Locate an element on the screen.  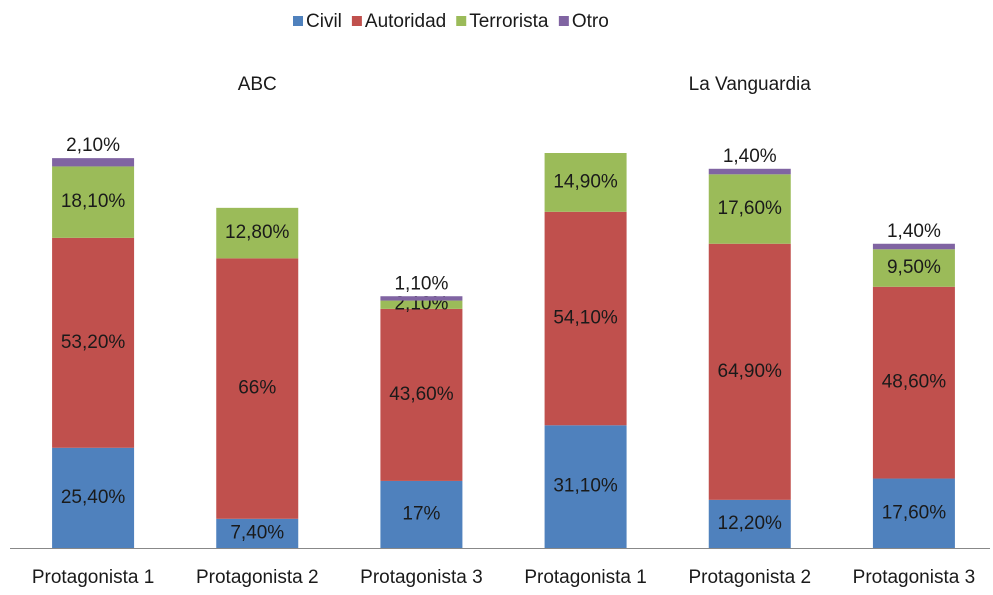
data-label: 25,40% is located at coordinates (93, 497).